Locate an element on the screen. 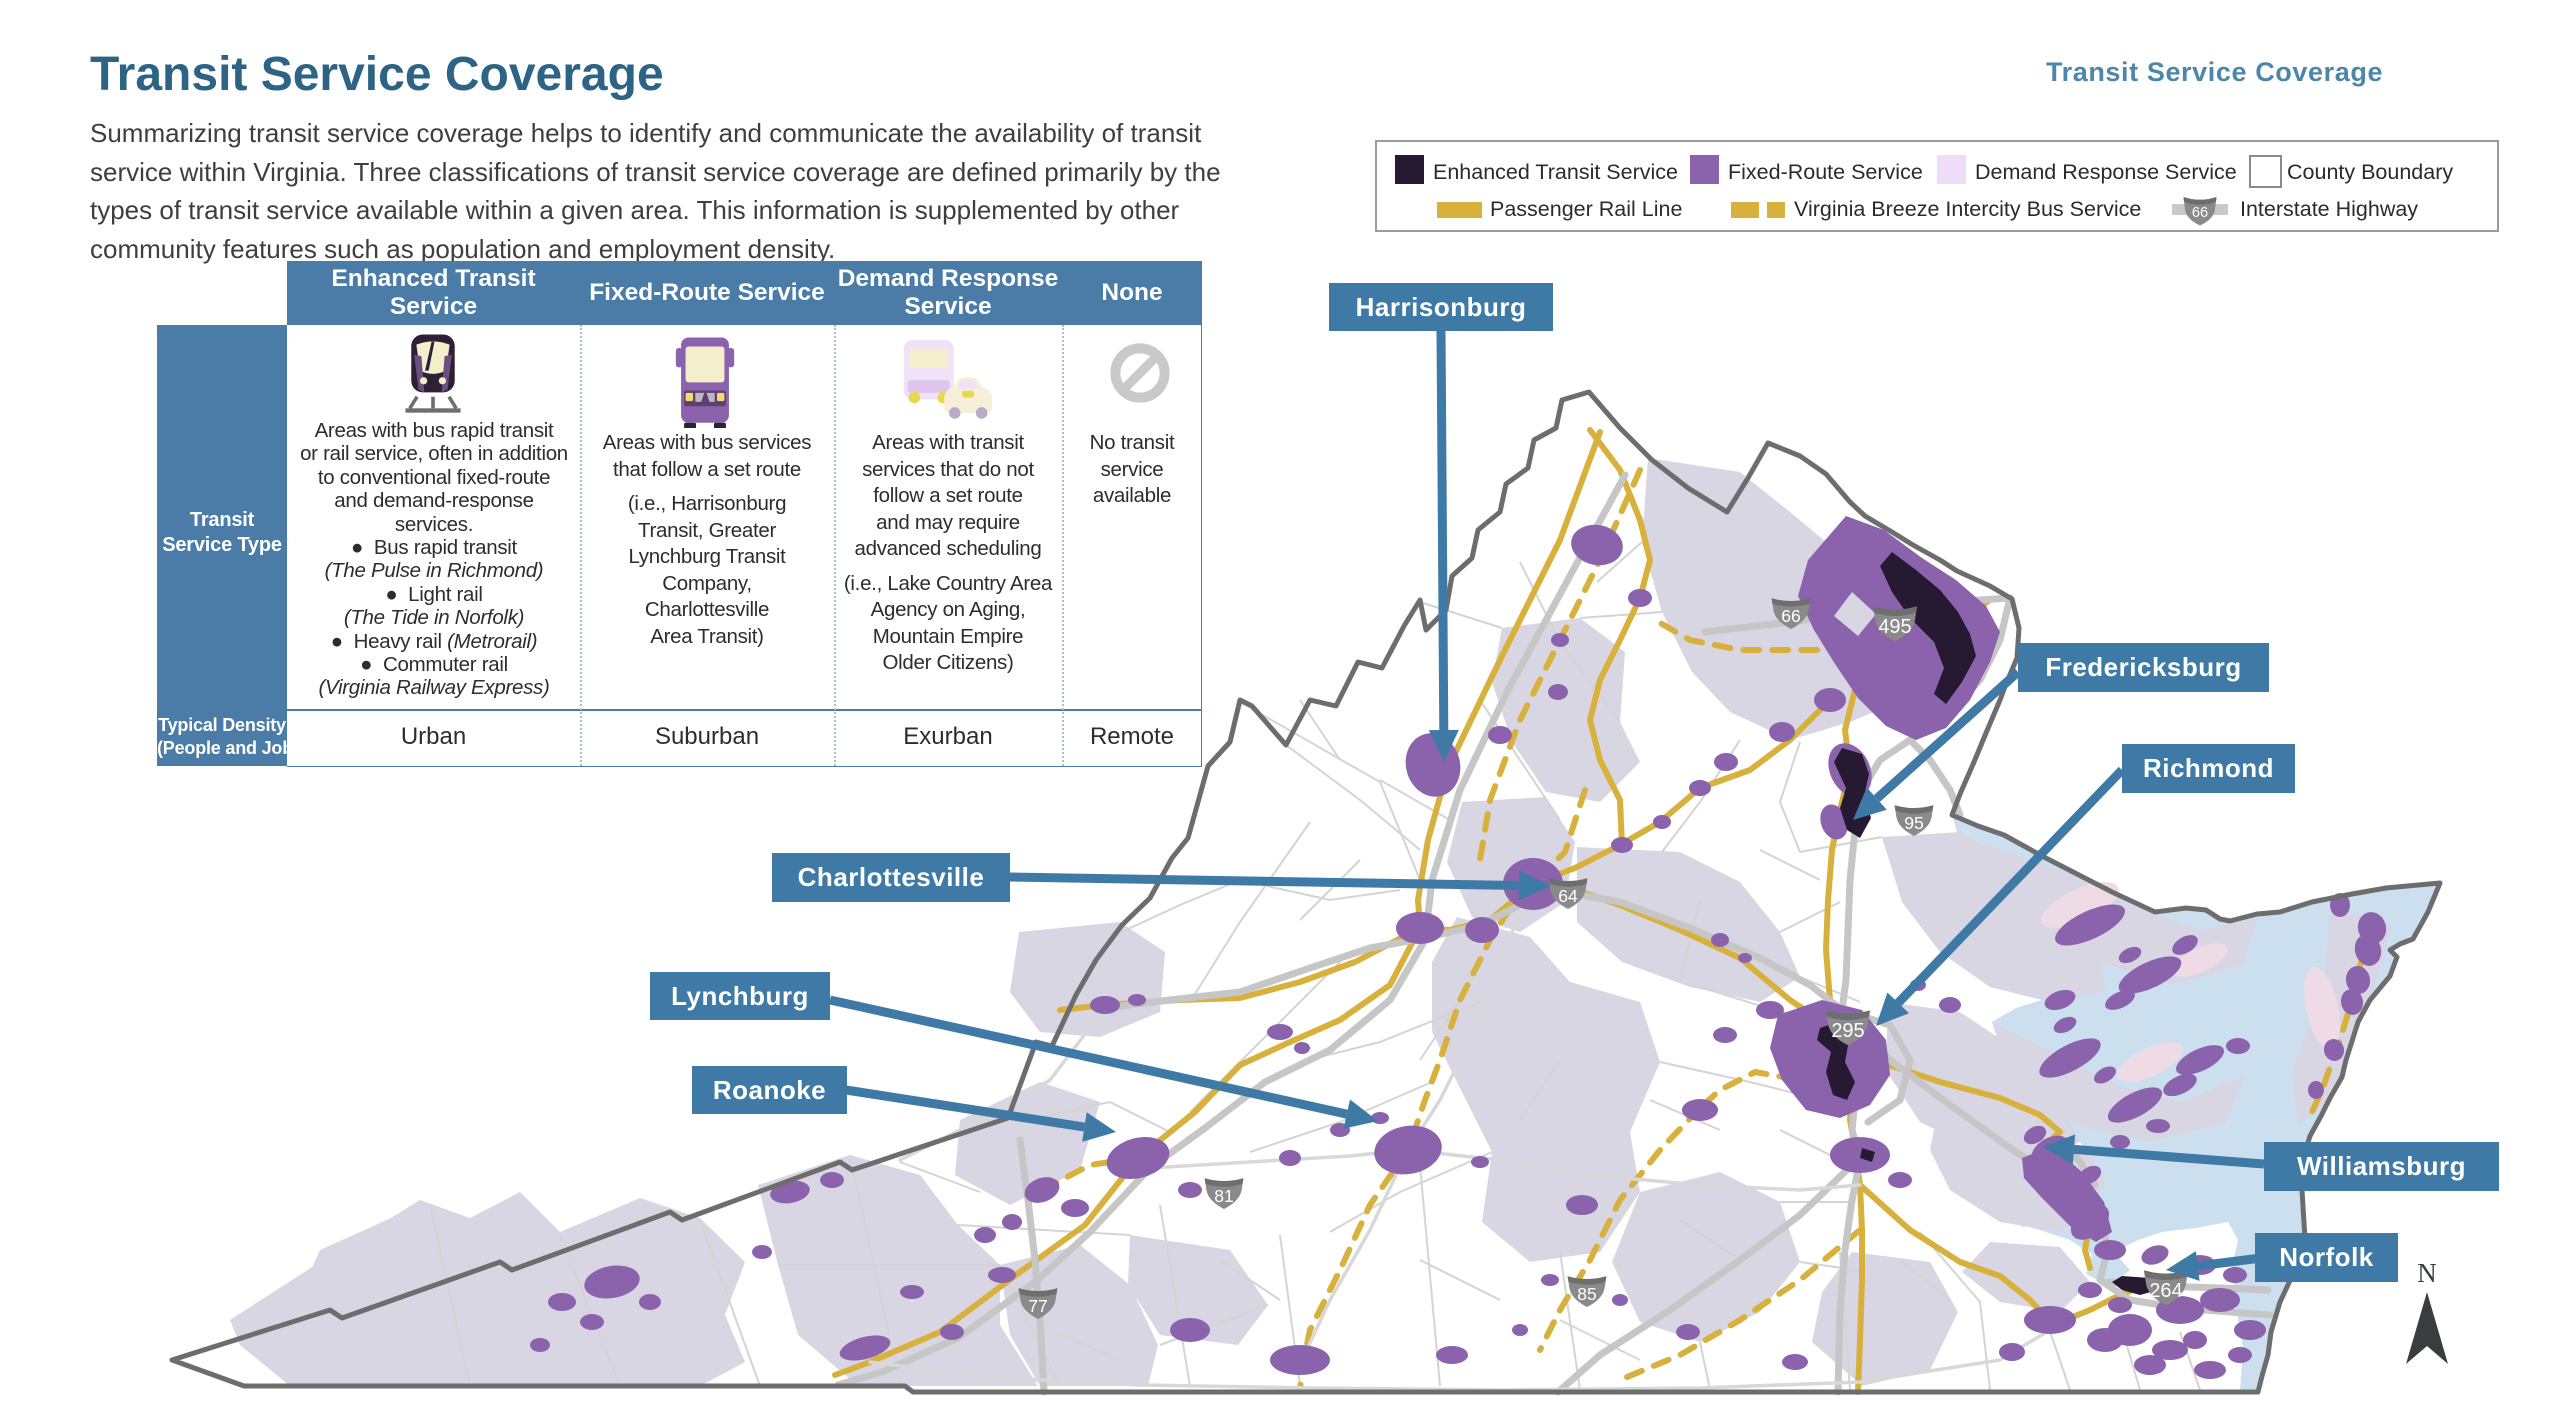 The image size is (2560, 1405). svg-text: 81 is located at coordinates (1224, 1196).